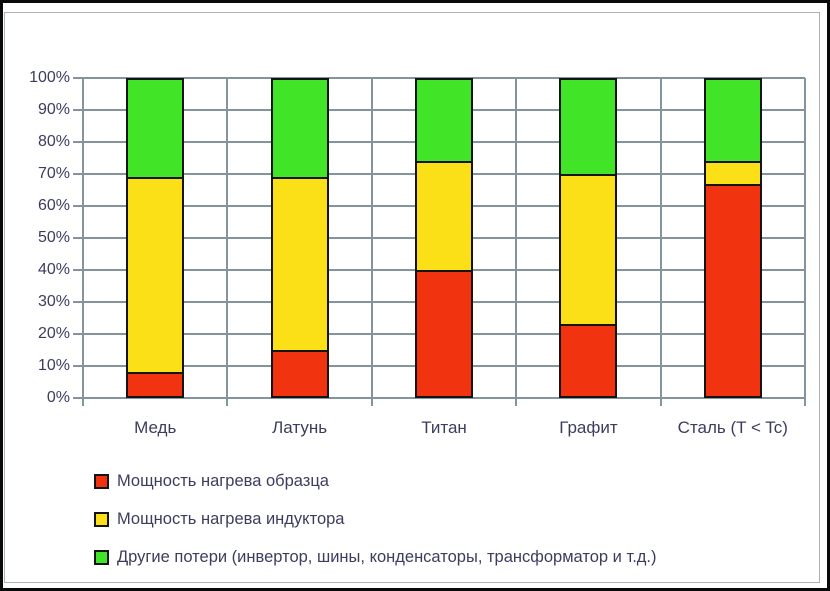  Describe the element at coordinates (155, 427) in the screenshot. I see `category-label: Медь` at that location.